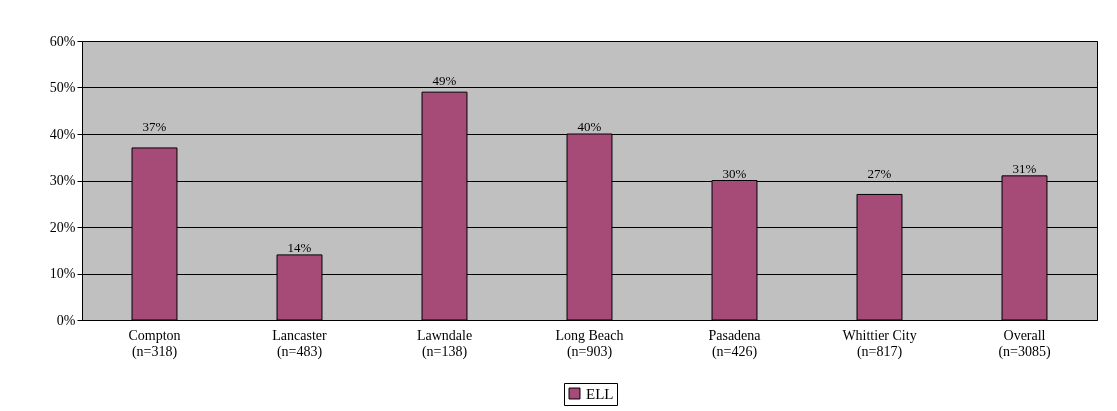 The image size is (1117, 411). What do you see at coordinates (589, 126) in the screenshot?
I see `data-label: 40%` at bounding box center [589, 126].